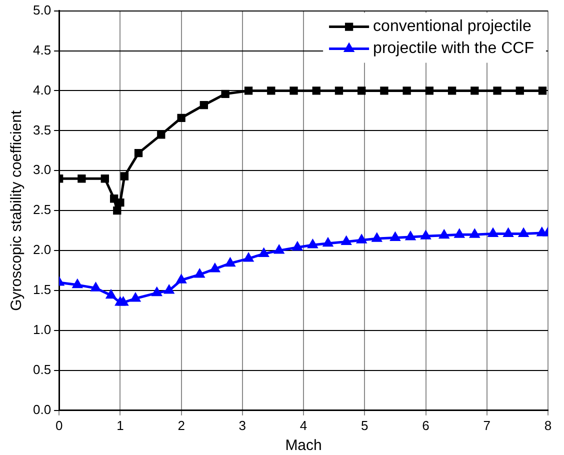  What do you see at coordinates (486, 425) in the screenshot?
I see `x-tick-label: 7` at bounding box center [486, 425].